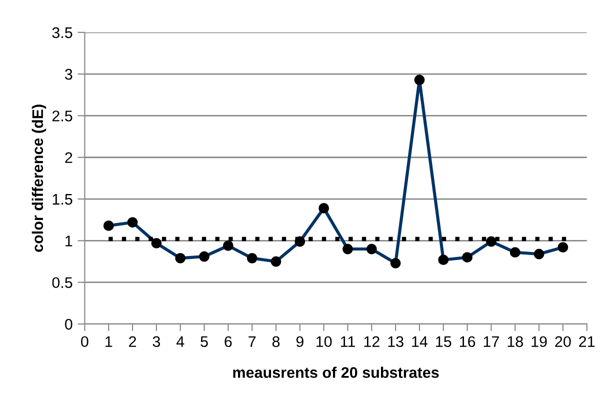  I want to click on x-tick-label: 9, so click(300, 342).